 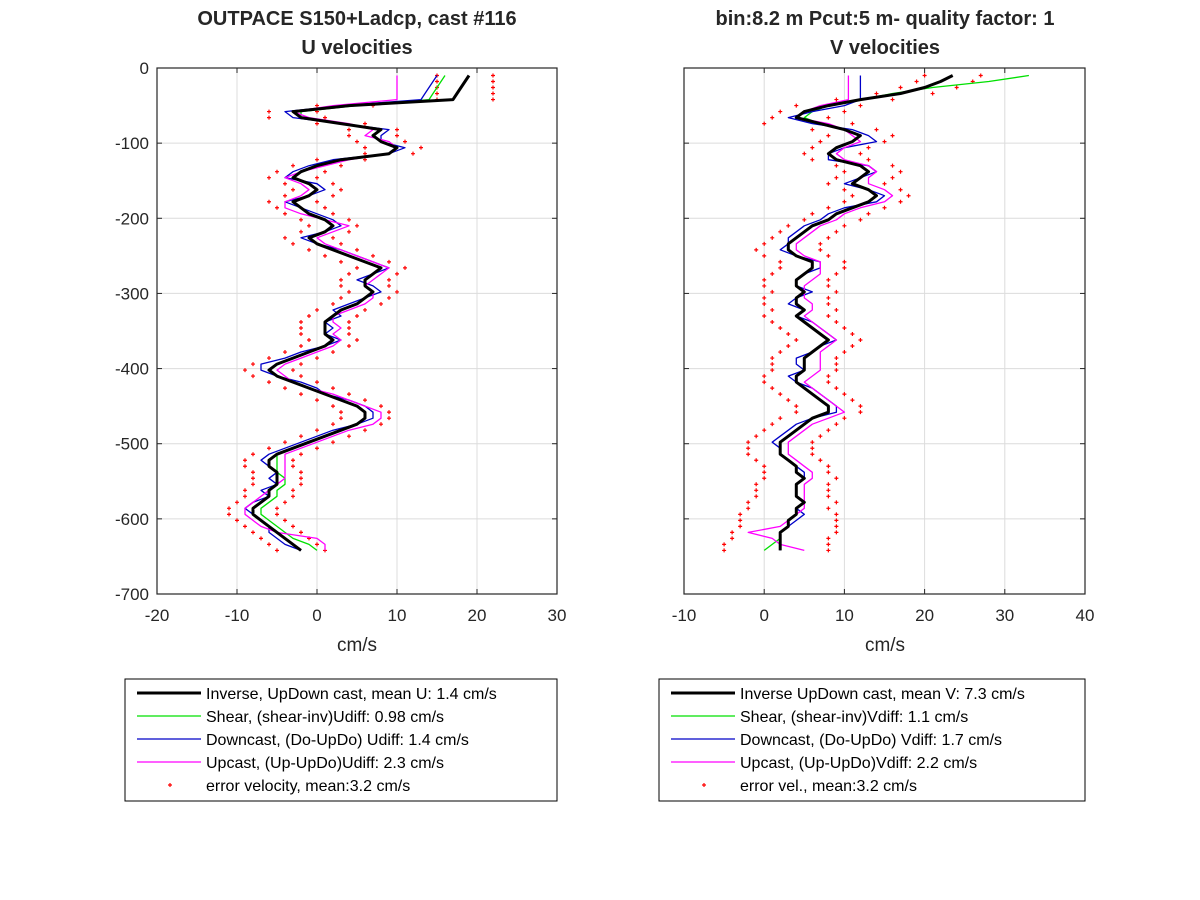 I want to click on u-ytick-label: -300, so click(x=132, y=293).